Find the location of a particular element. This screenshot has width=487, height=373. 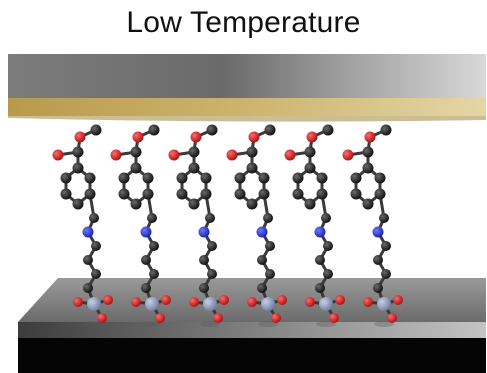

diagram-title: Low Temperature is located at coordinates (243, 22).